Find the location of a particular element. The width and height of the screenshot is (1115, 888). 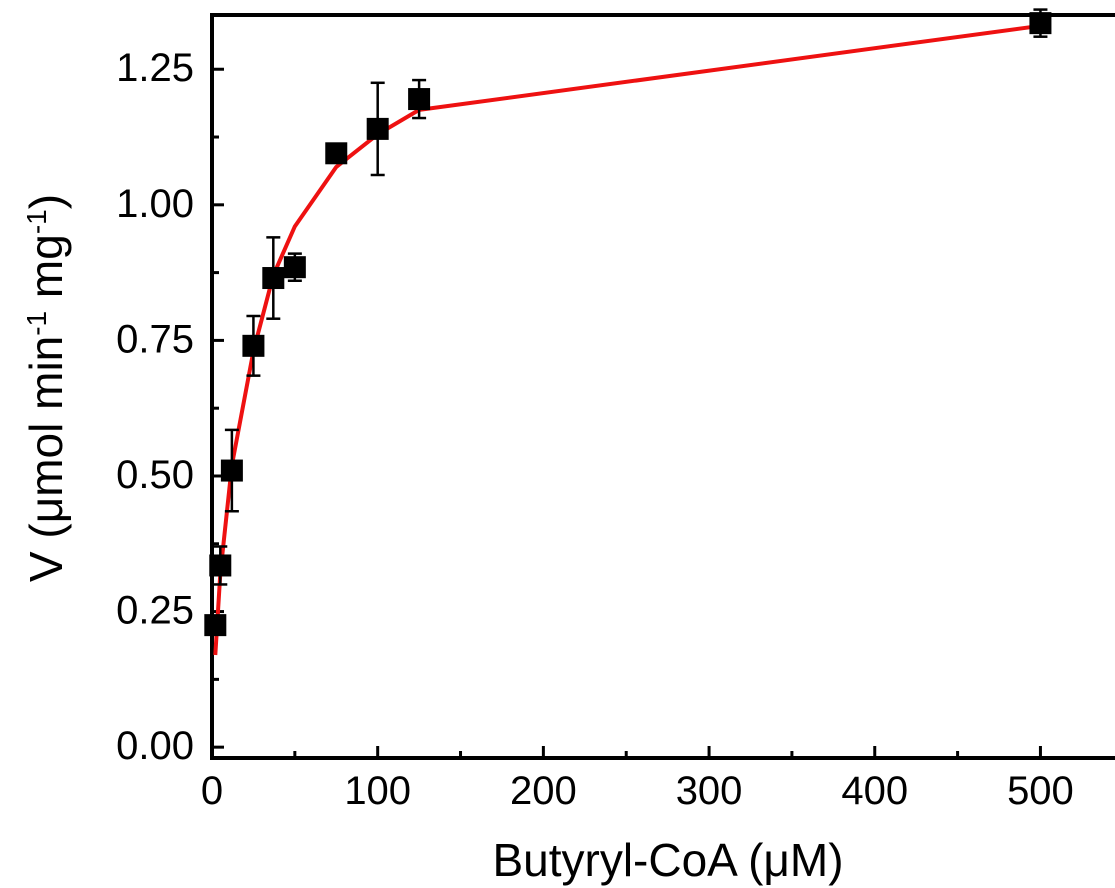

y-axis-title-superscript-2: -1 is located at coordinates (36, 221).